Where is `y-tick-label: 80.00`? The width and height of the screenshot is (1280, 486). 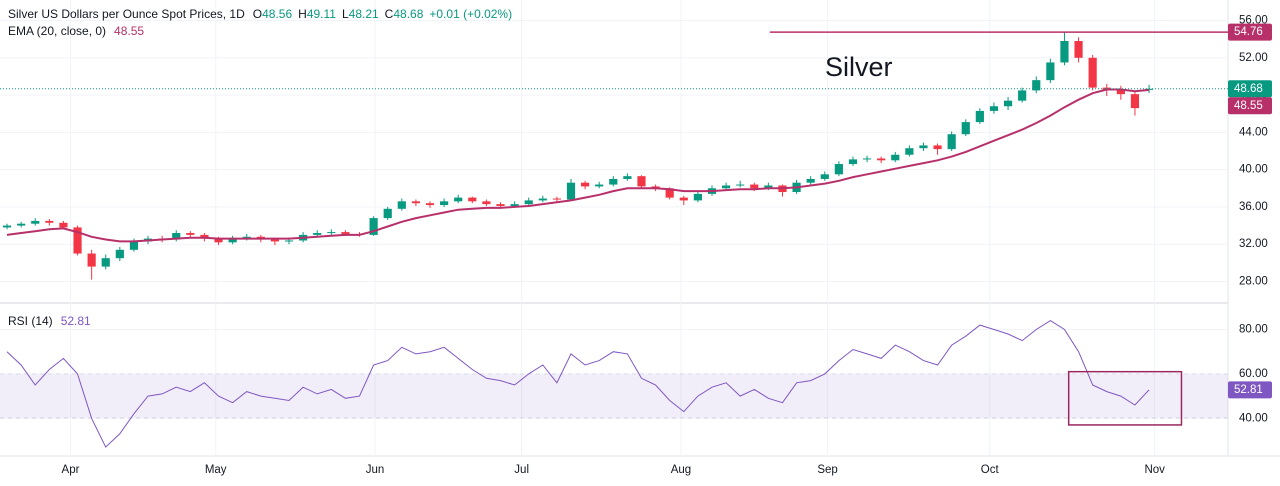
y-tick-label: 80.00 is located at coordinates (1253, 330).